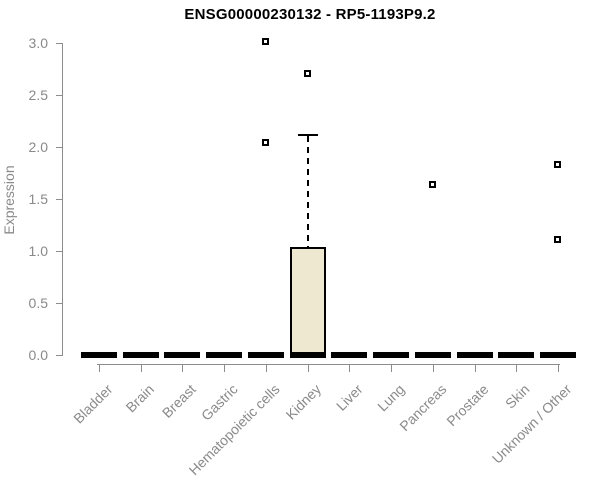  Describe the element at coordinates (310, 14) in the screenshot. I see `chart-title: ENSG00000230132 - RP5-1193P9.2` at that location.